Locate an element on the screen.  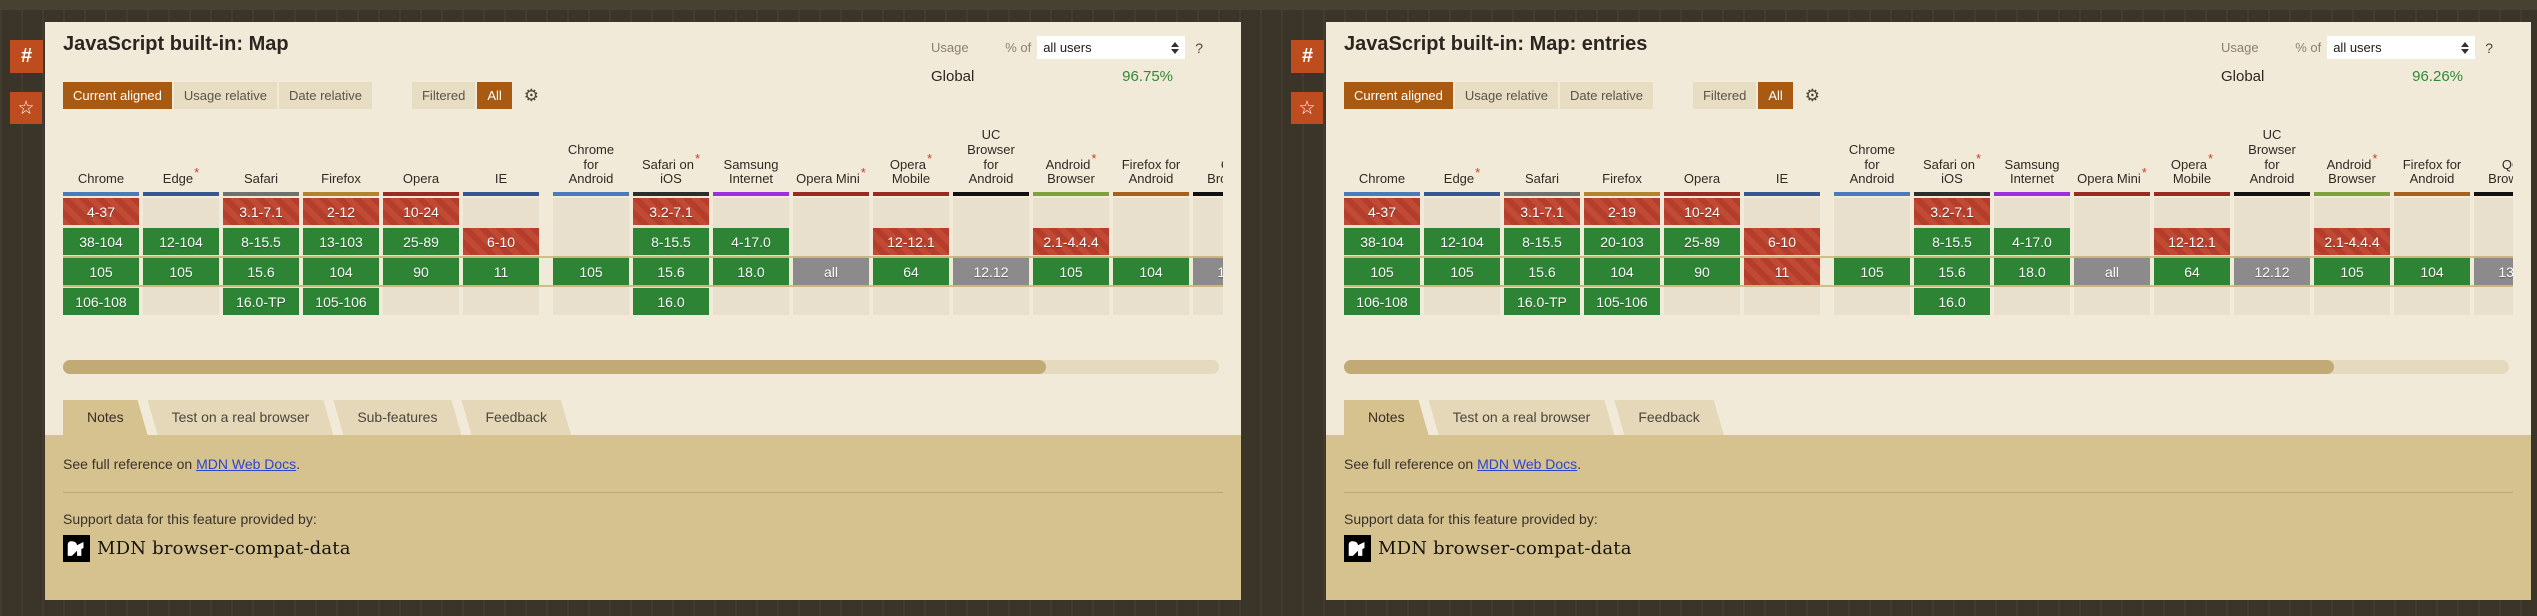
help-icon: ? is located at coordinates (1199, 47).